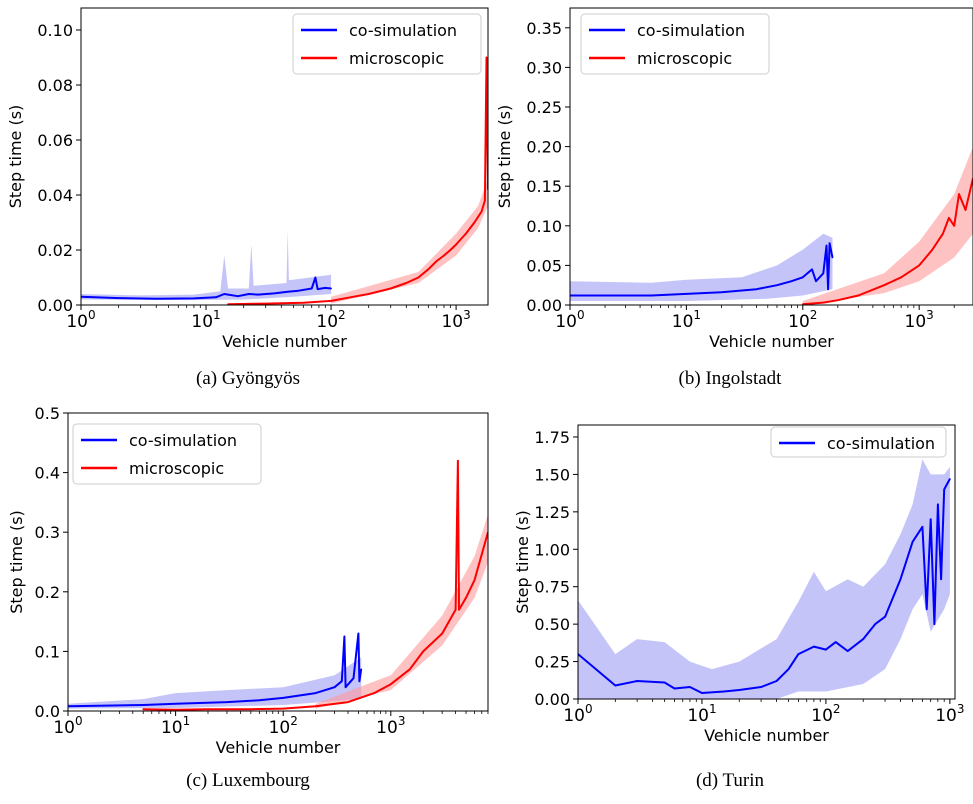 This screenshot has width=973, height=804. I want to click on plot-area, so click(764, 579).